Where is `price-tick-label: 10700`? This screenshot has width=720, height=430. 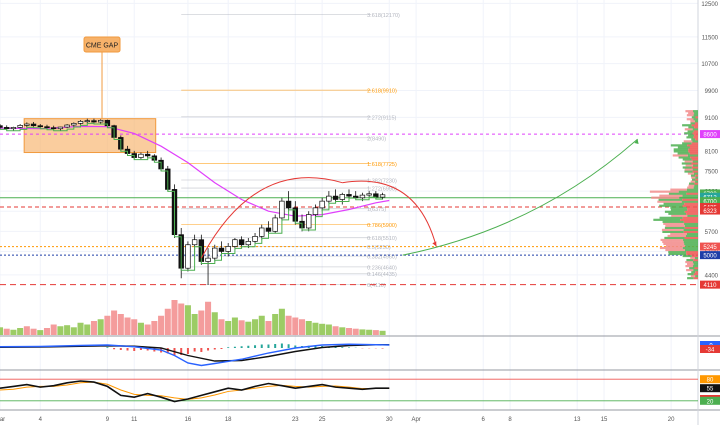
price-tick-label: 10700 is located at coordinates (709, 65).